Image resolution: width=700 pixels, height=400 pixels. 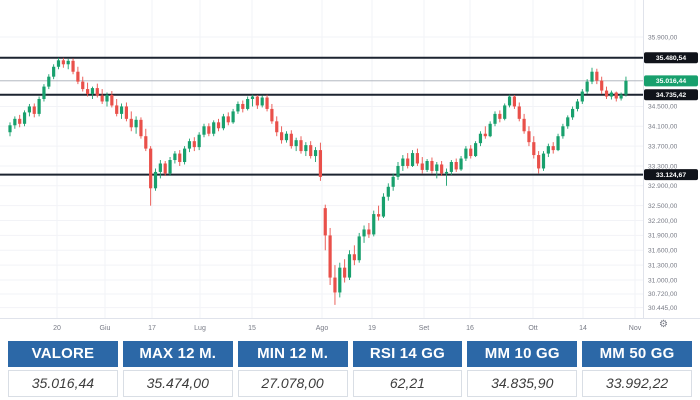 I want to click on price-scale-label: 32.500,00, so click(x=663, y=206).